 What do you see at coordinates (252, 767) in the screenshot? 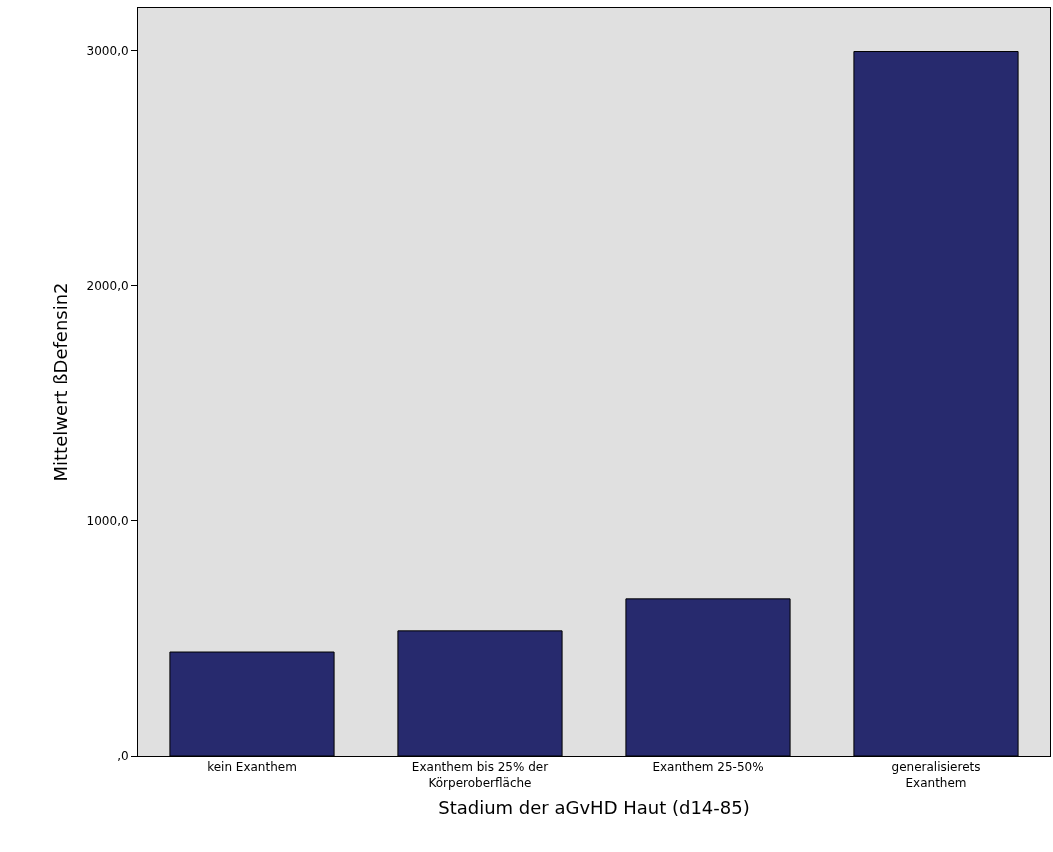
I see `x-tick-label: kein Exanthem` at bounding box center [252, 767].